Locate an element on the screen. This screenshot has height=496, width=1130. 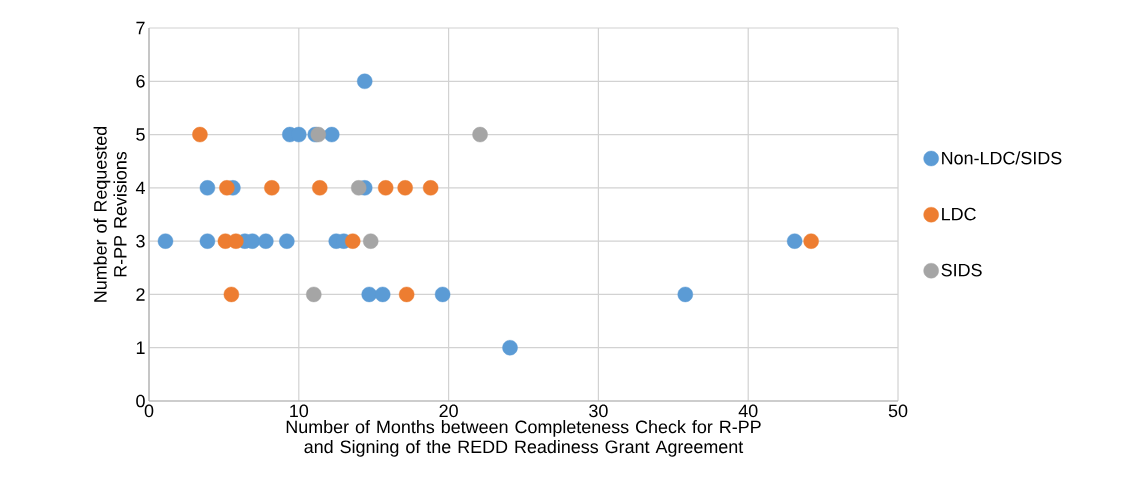
y-tick-label: 3 is located at coordinates (140, 241).